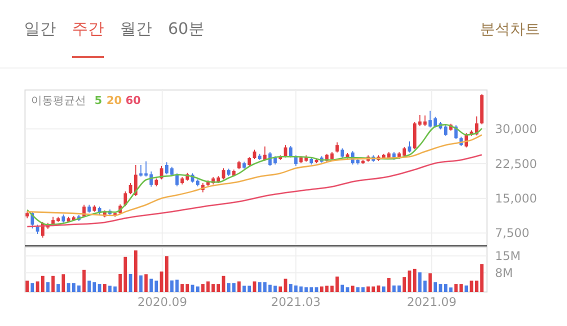 The height and width of the screenshot is (326, 567). I want to click on legend-title: 이동평균선, so click(58, 100).